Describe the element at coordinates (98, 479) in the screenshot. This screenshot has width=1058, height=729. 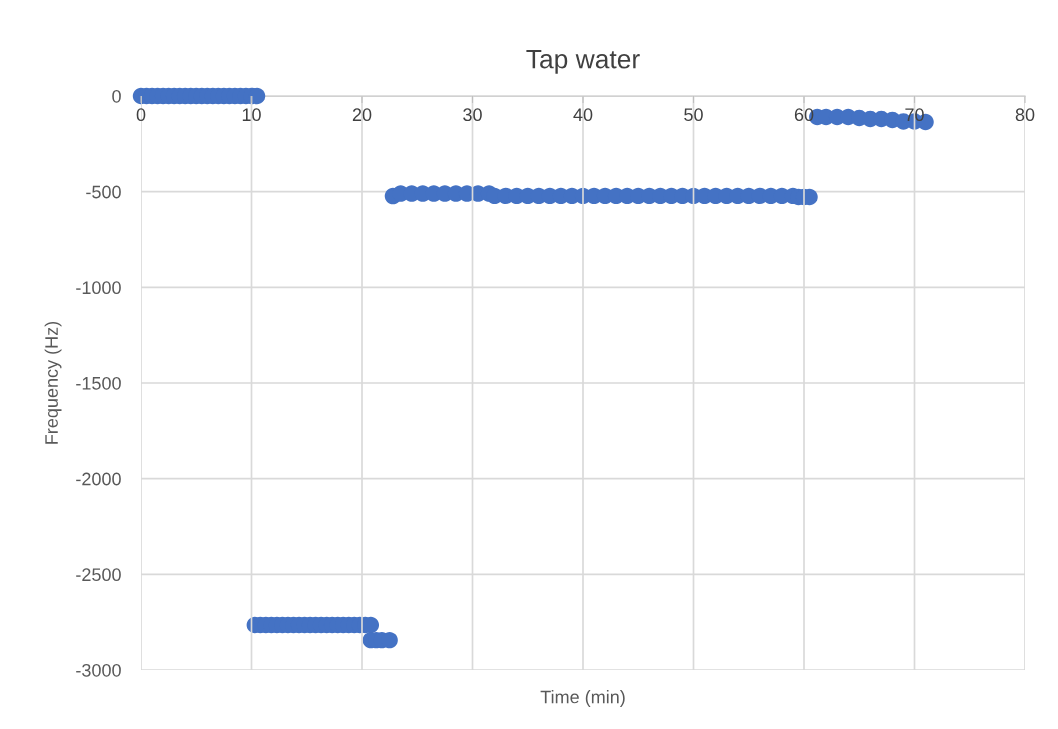
I see `y-tick-label: -2000` at that location.